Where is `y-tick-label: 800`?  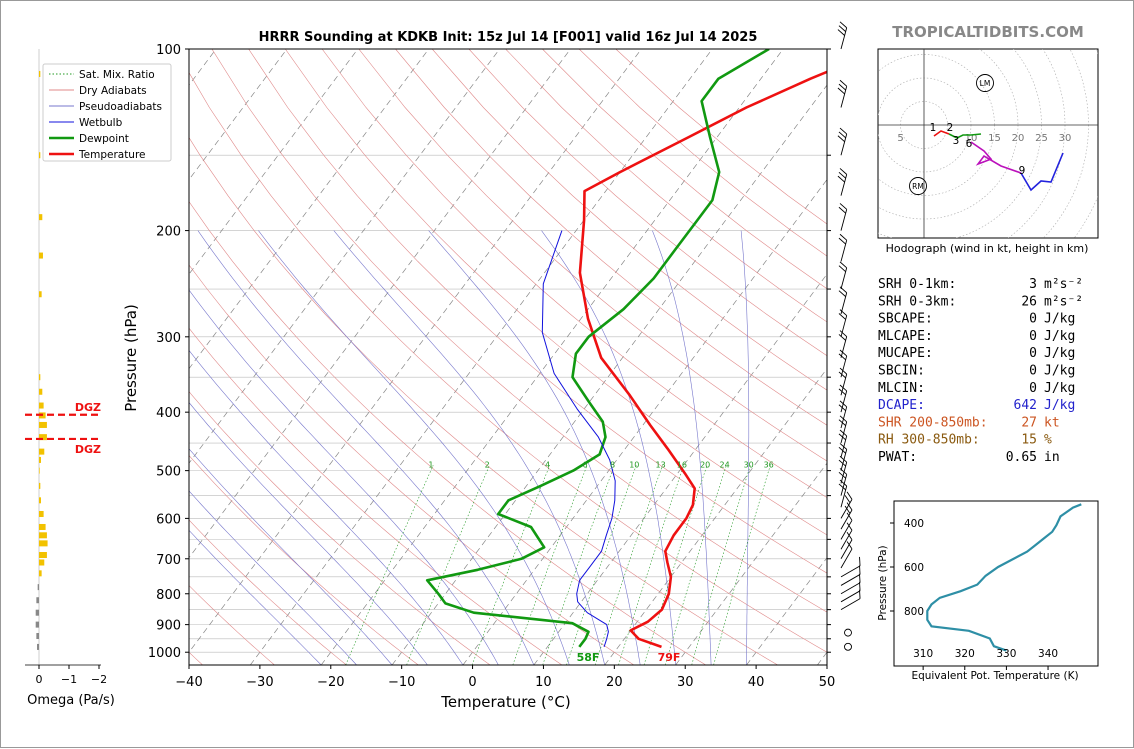 y-tick-label: 800 is located at coordinates (168, 595).